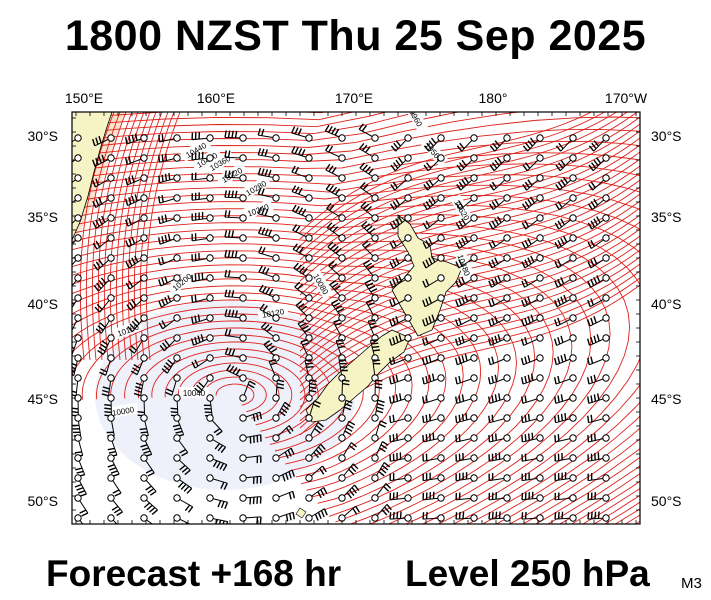 The height and width of the screenshot is (600, 711). Describe the element at coordinates (493, 98) in the screenshot. I see `lon-label-top: 180°` at that location.